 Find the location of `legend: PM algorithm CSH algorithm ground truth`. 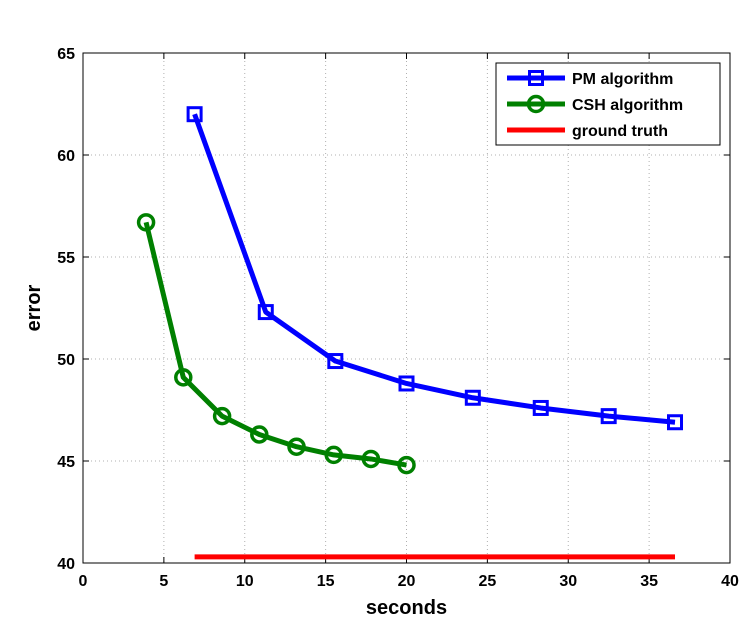

legend: PM algorithm CSH algorithm ground truth is located at coordinates (608, 104).